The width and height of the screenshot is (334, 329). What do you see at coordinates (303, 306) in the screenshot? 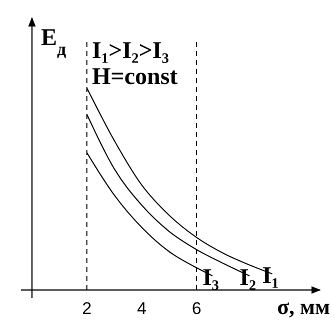
I see `x-axis-title: σ, мм` at bounding box center [303, 306].